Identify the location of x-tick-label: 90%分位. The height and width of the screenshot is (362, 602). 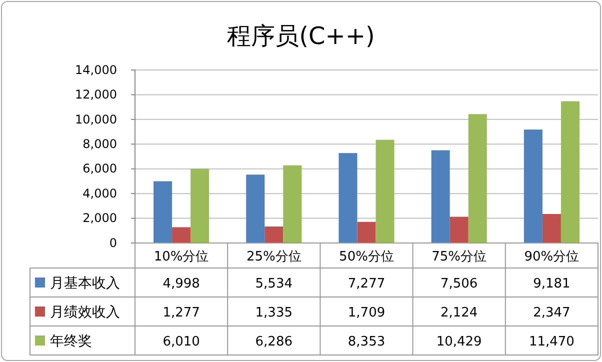
(552, 257).